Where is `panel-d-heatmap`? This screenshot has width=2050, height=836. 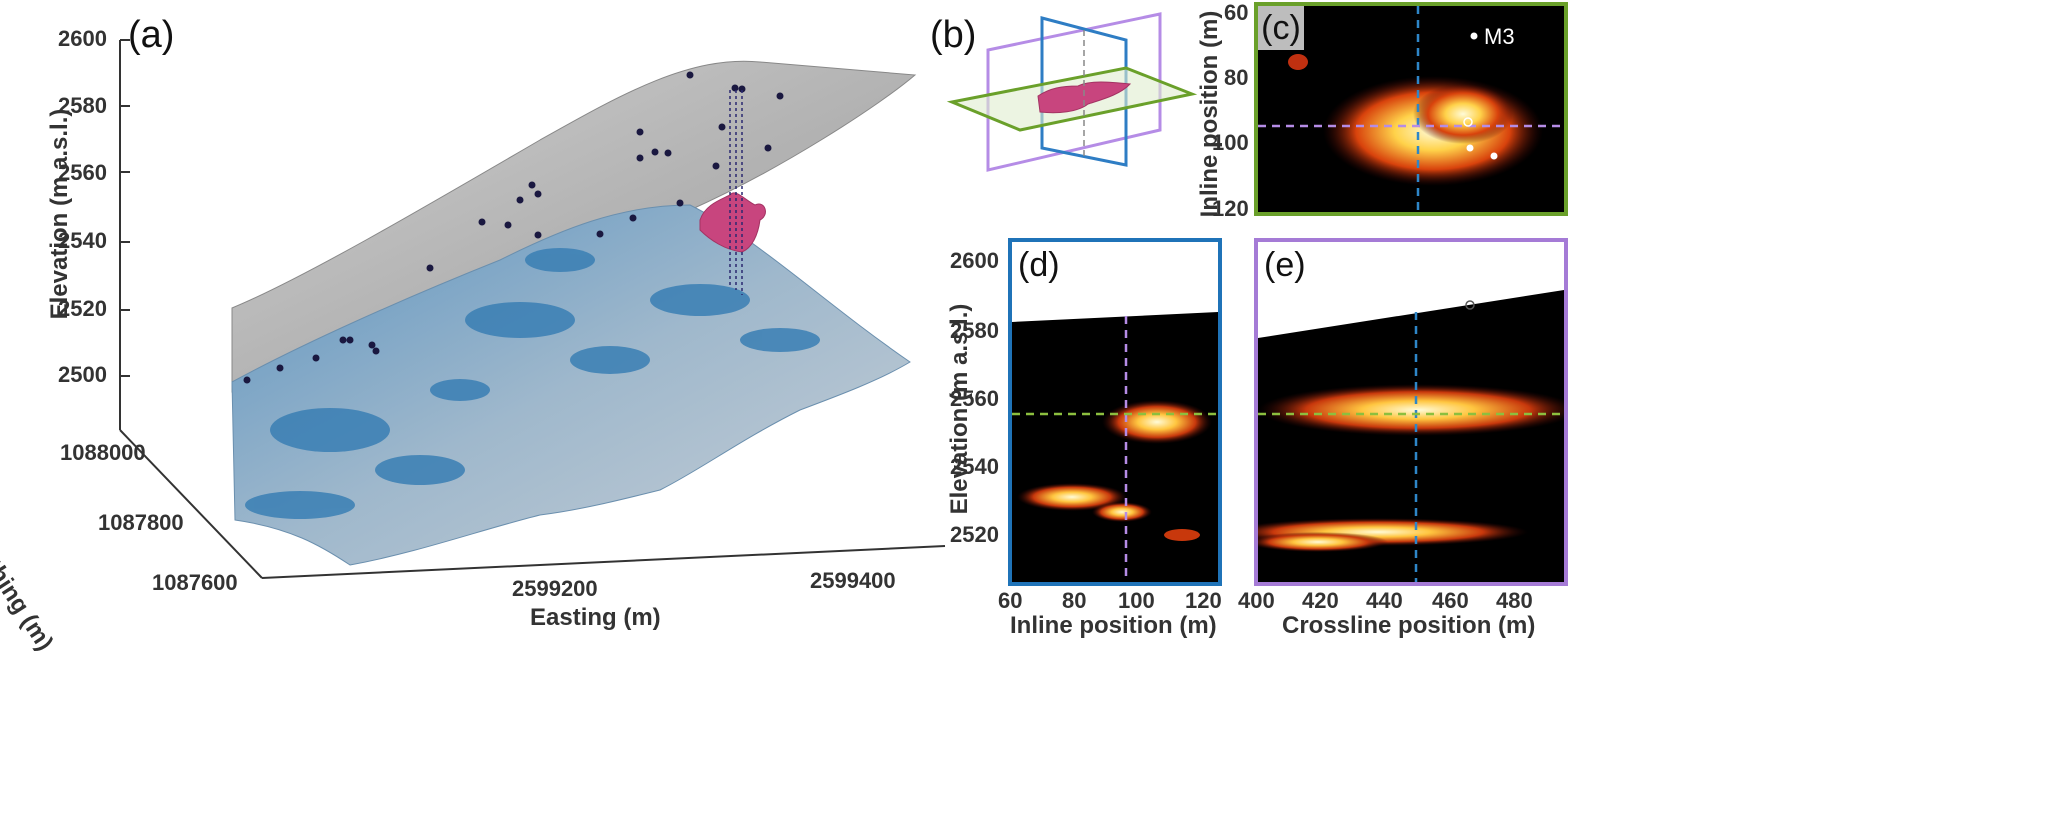 panel-d-heatmap is located at coordinates (1115, 447).